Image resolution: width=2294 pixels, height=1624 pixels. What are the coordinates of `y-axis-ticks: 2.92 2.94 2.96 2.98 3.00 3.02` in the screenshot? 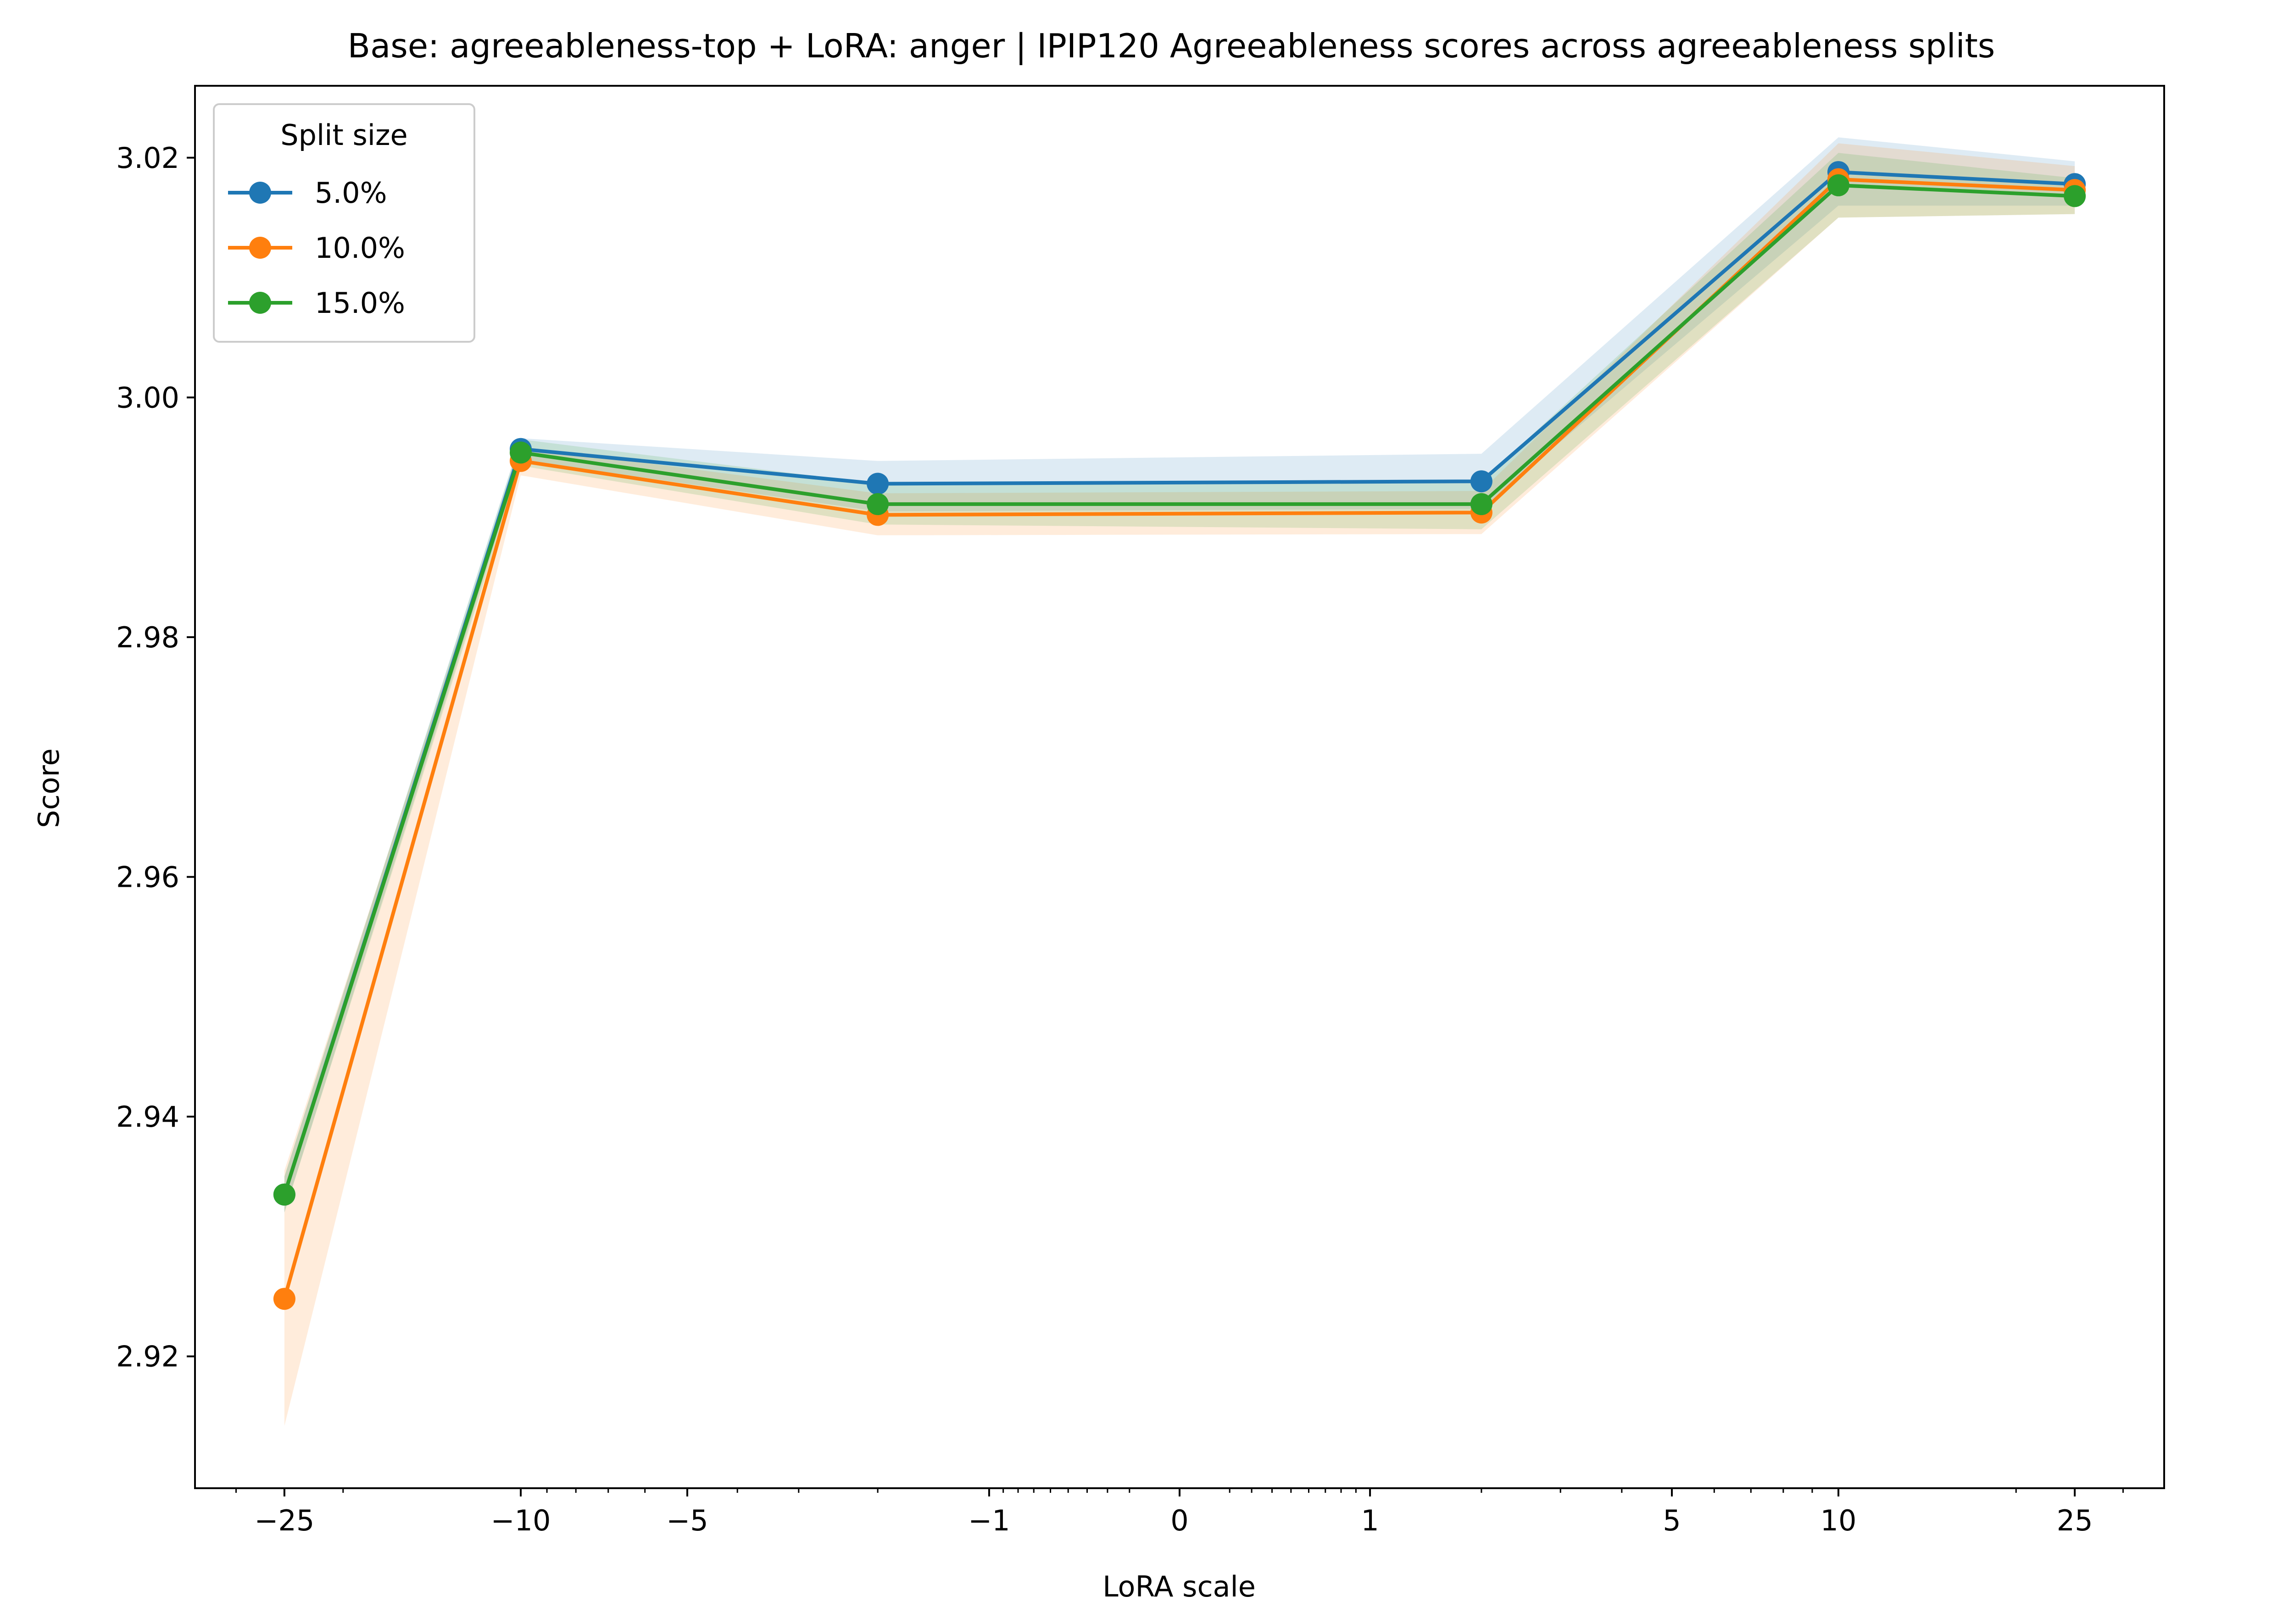 It's located at (155, 757).